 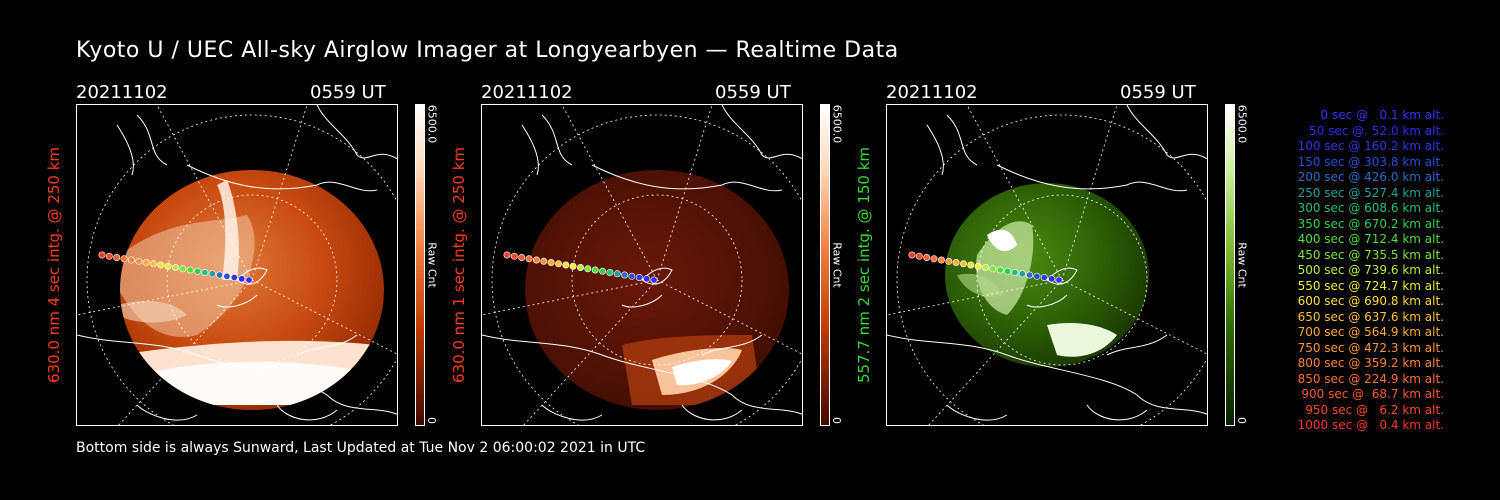 I want to click on allsky-image-557-2s, so click(x=1047, y=265).